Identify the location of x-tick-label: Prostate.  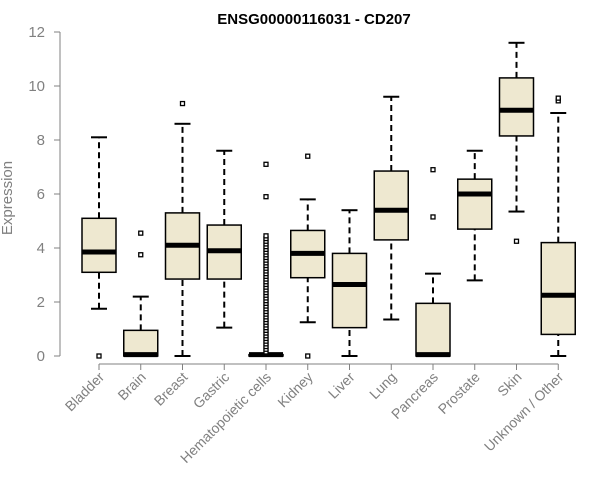
(459, 393).